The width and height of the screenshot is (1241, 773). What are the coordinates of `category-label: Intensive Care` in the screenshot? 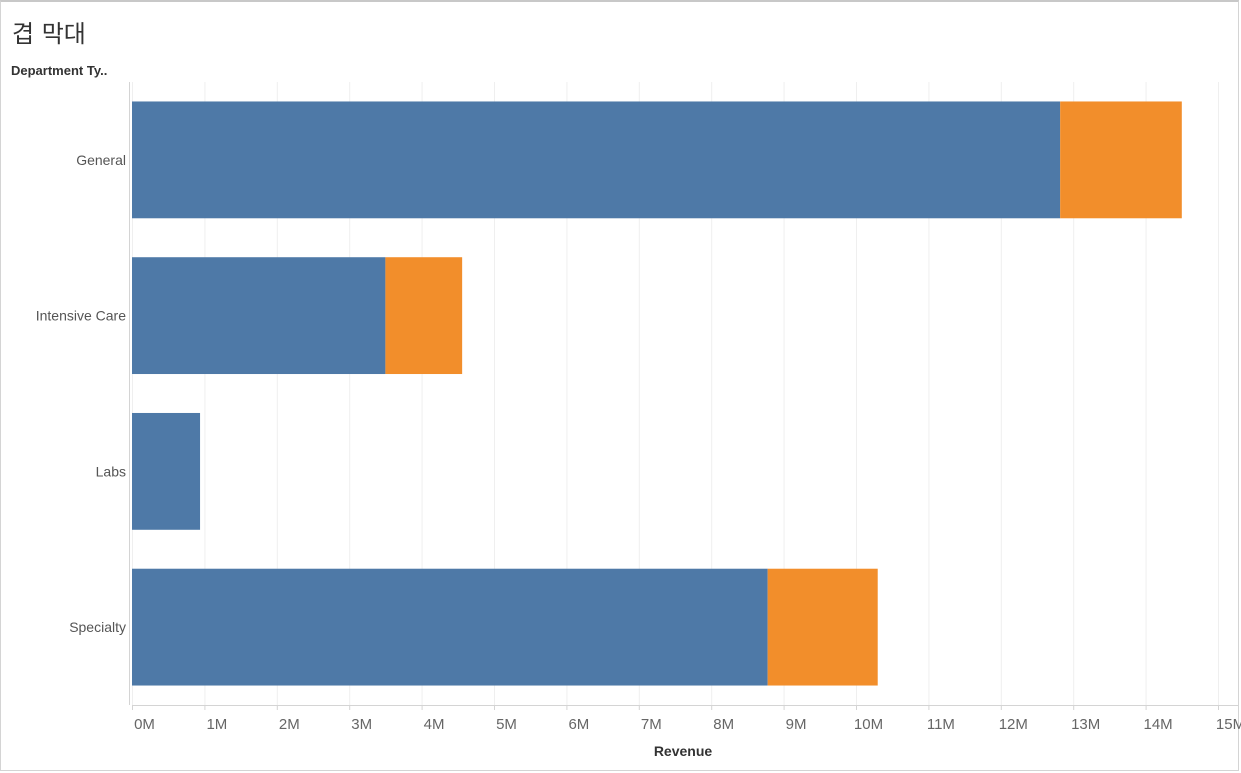 It's located at (81, 316).